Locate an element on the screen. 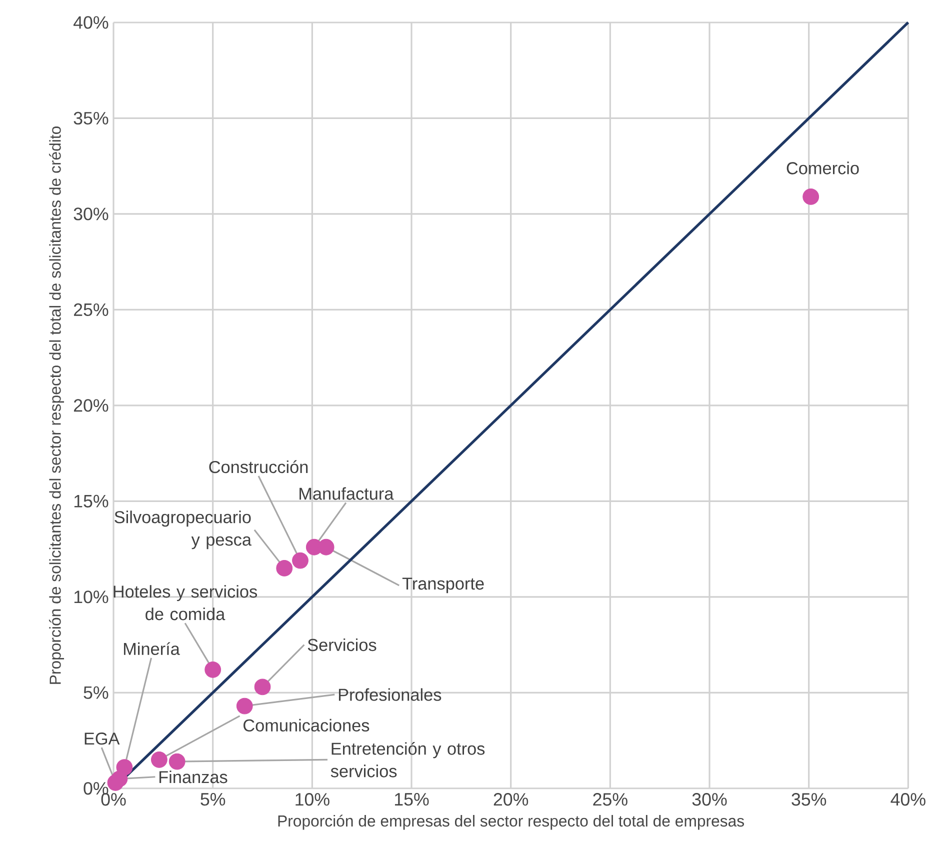 The image size is (930, 864). x-tick-label: 35% is located at coordinates (809, 799).